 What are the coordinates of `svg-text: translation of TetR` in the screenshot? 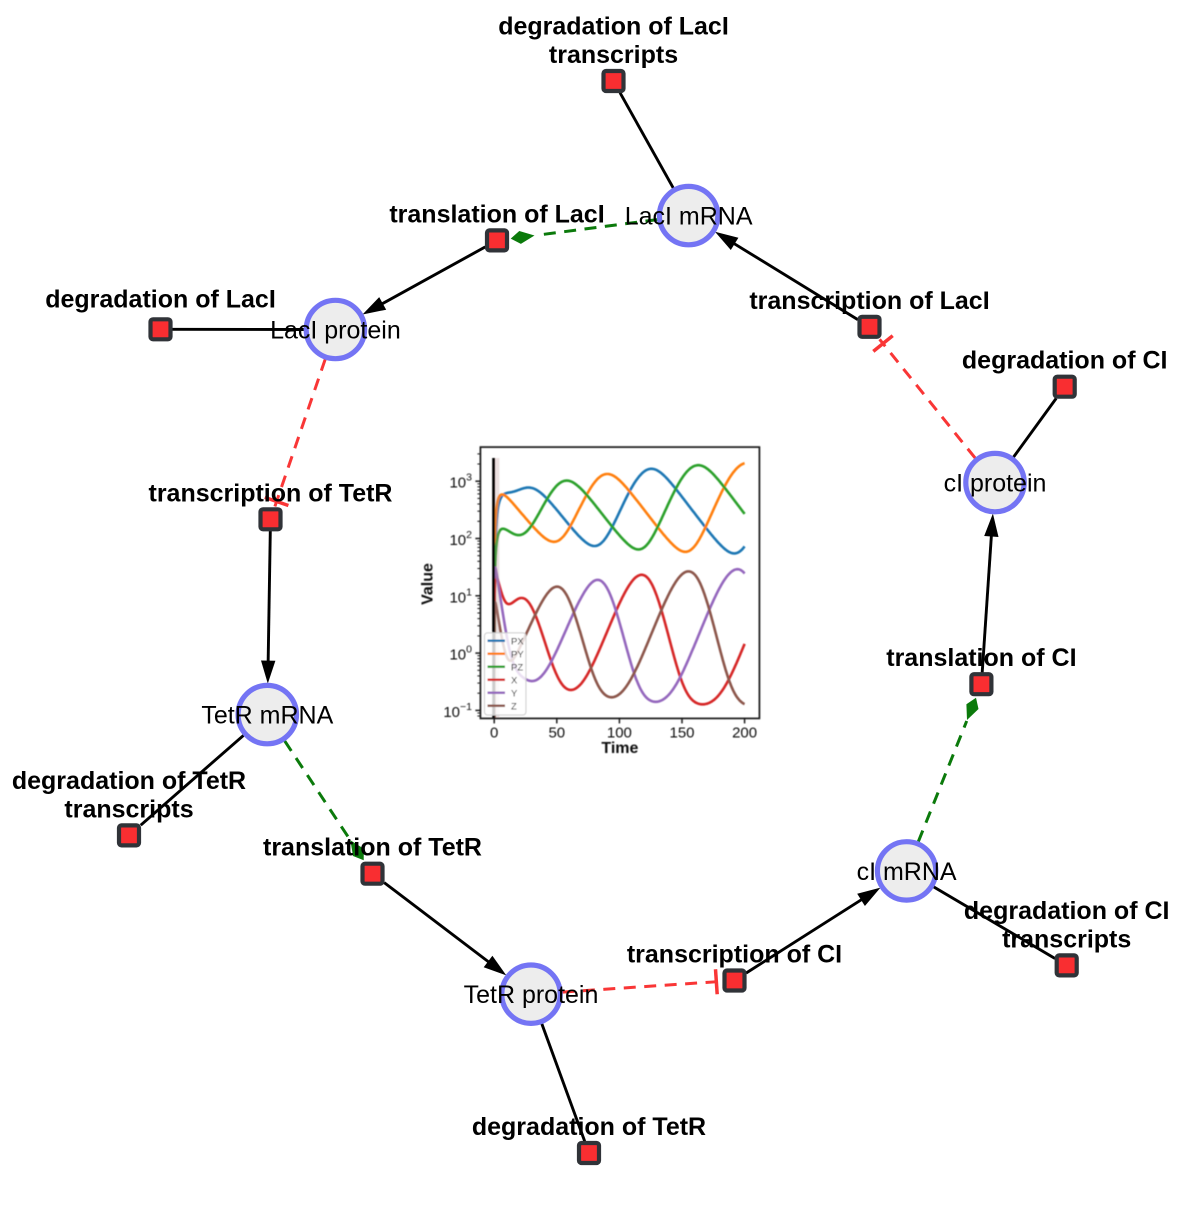 It's located at (372, 848).